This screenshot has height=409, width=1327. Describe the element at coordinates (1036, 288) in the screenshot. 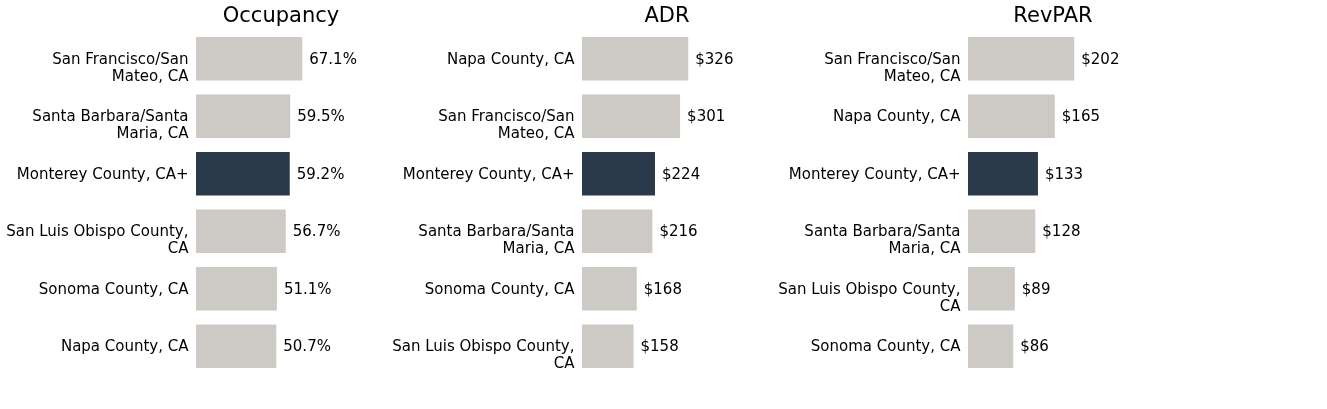

I see `data-label: $89` at that location.